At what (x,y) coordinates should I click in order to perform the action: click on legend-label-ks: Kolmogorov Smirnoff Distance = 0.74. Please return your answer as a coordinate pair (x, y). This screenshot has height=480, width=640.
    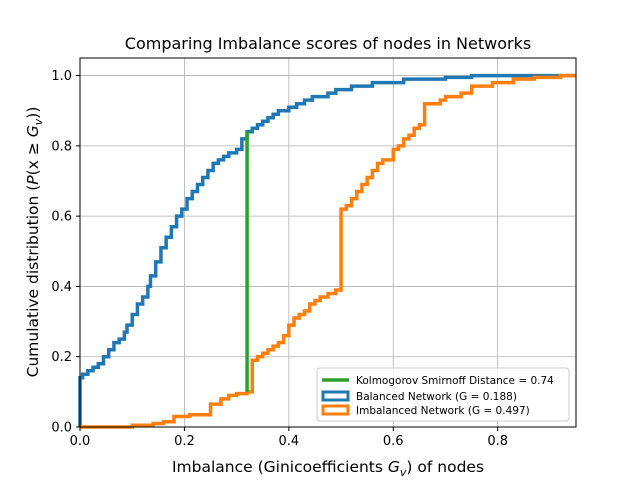
    Looking at the image, I should click on (455, 381).